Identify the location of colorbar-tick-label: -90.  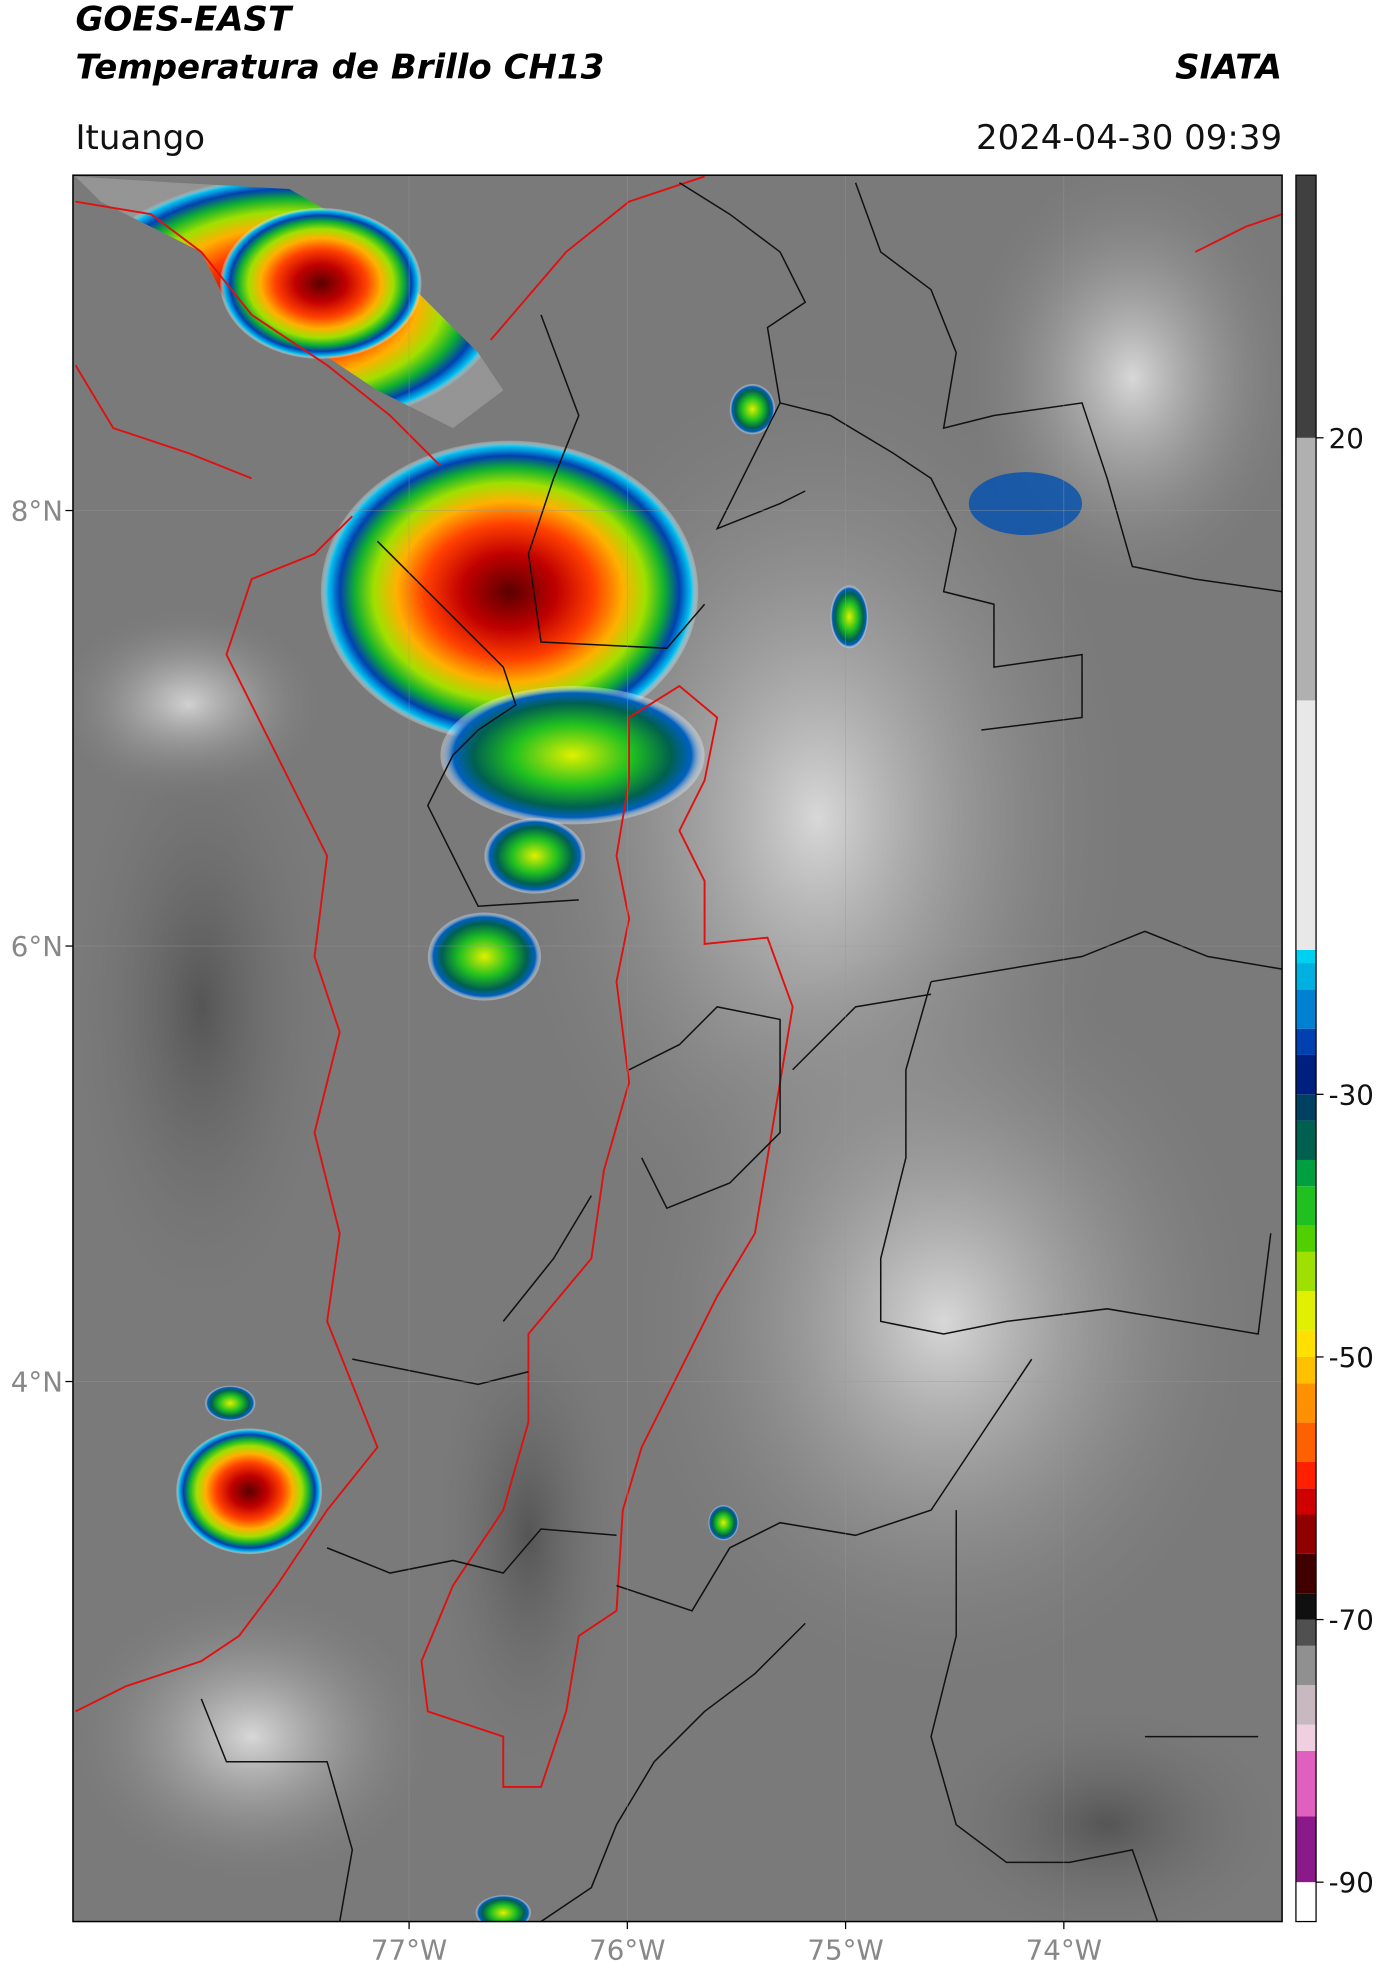
(1351, 1882).